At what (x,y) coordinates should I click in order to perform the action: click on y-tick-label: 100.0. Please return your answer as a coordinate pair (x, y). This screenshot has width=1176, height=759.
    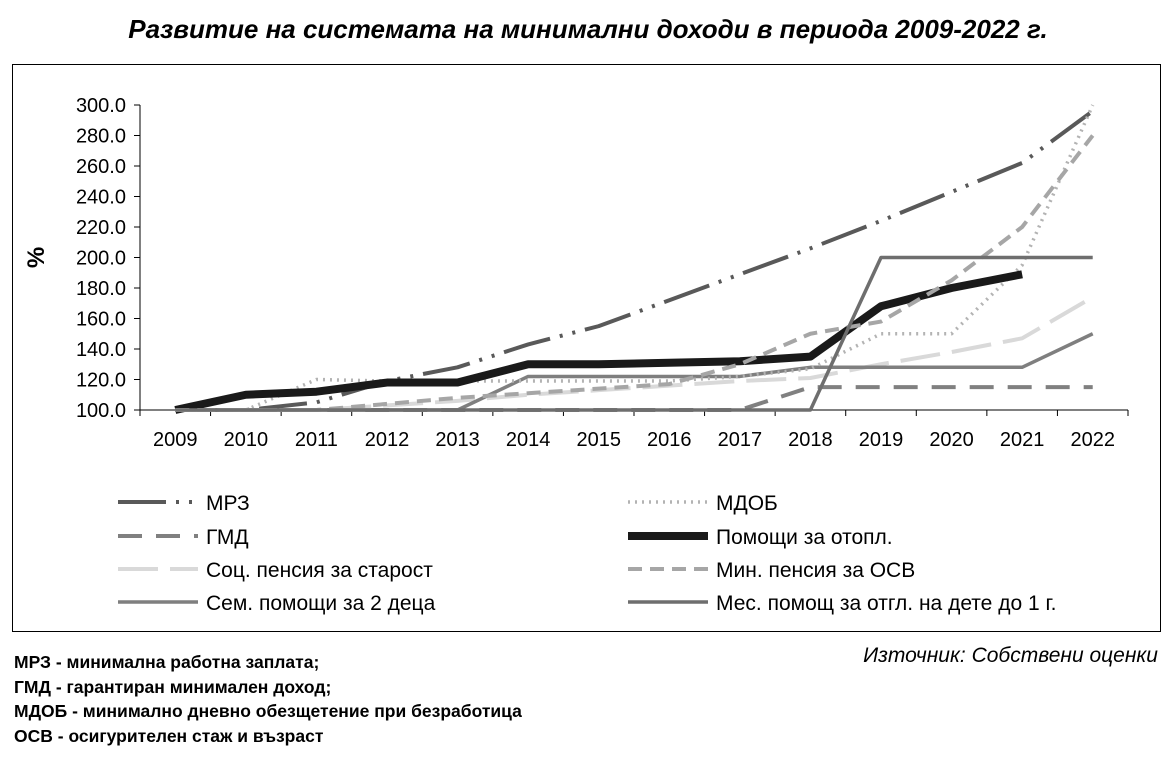
    Looking at the image, I should click on (101, 411).